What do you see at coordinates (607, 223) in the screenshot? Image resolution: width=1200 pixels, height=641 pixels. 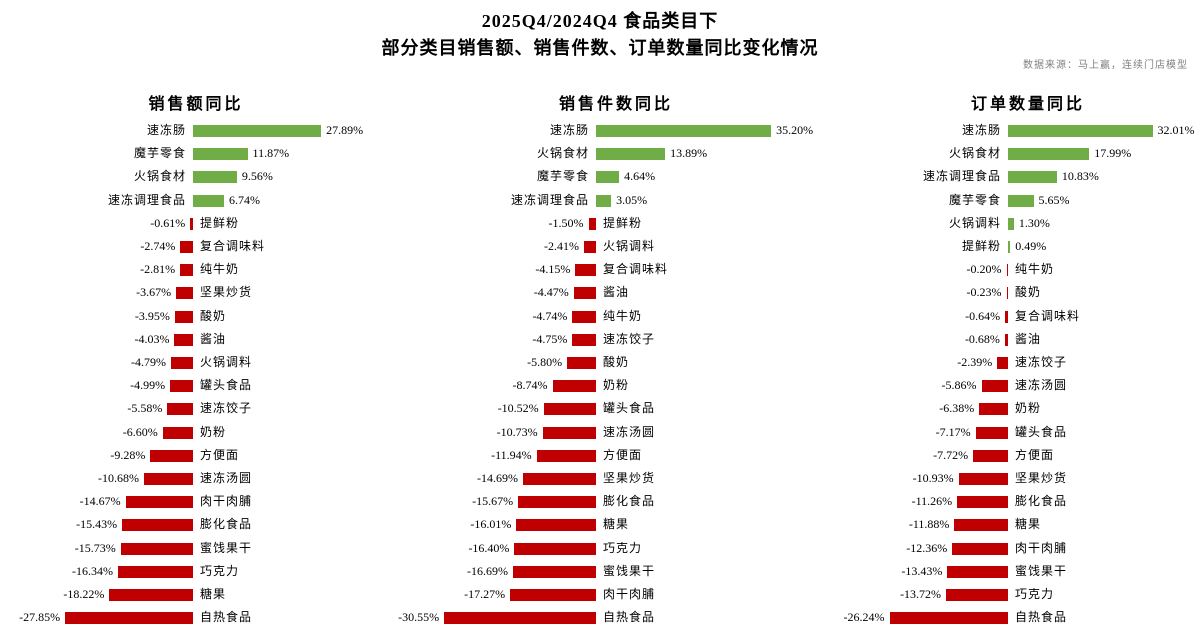 I see `bar-row: -1.50% 提鲜粉` at bounding box center [607, 223].